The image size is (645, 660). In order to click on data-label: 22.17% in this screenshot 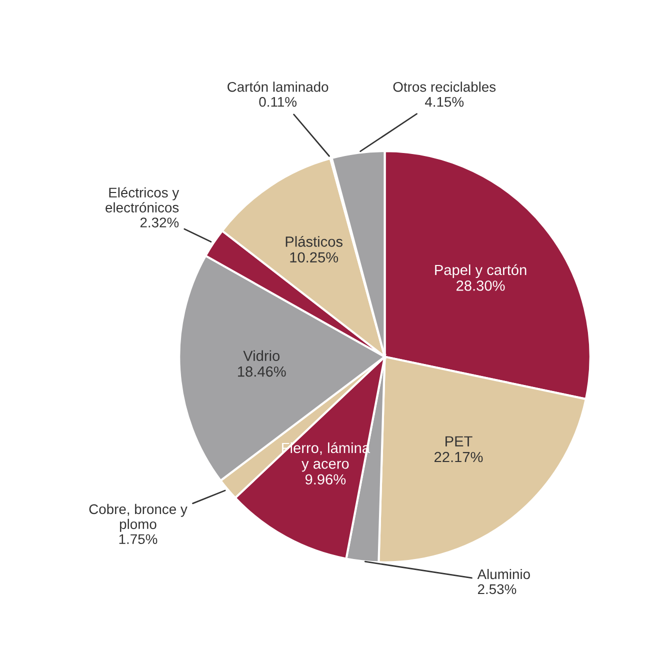, I will do `click(458, 457)`.